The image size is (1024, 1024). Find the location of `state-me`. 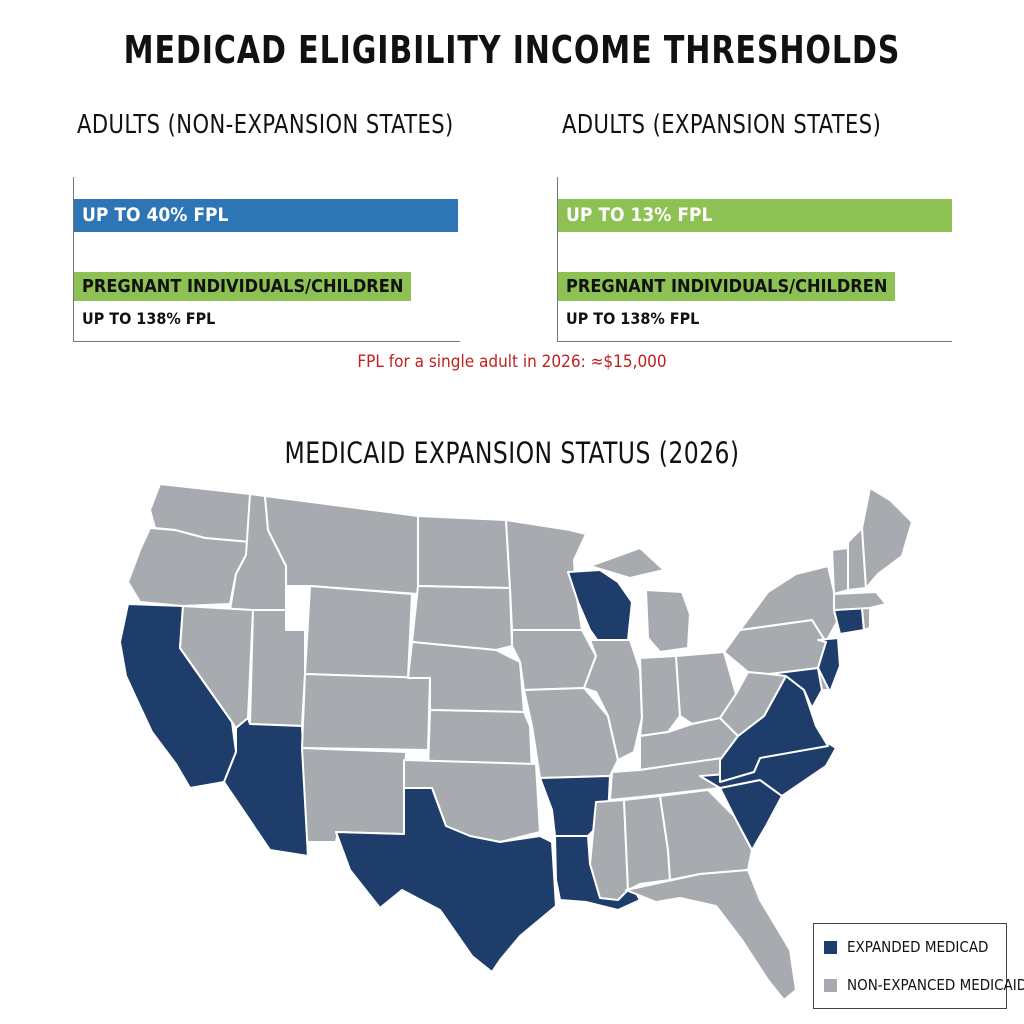

state-me is located at coordinates (887, 538).